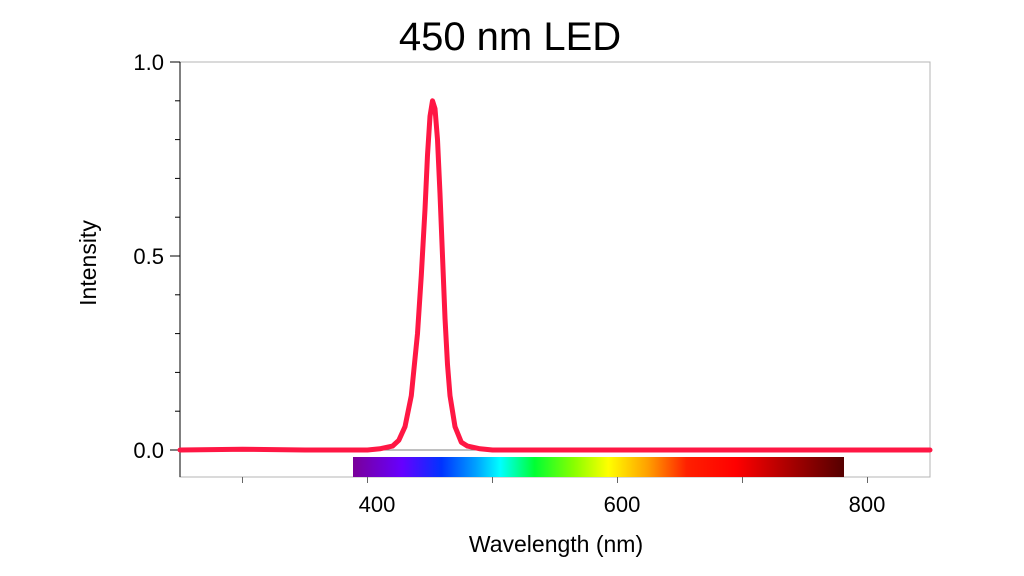 This screenshot has height=576, width=1024. What do you see at coordinates (148, 256) in the screenshot?
I see `y-tick-label-0.5: 0.5` at bounding box center [148, 256].